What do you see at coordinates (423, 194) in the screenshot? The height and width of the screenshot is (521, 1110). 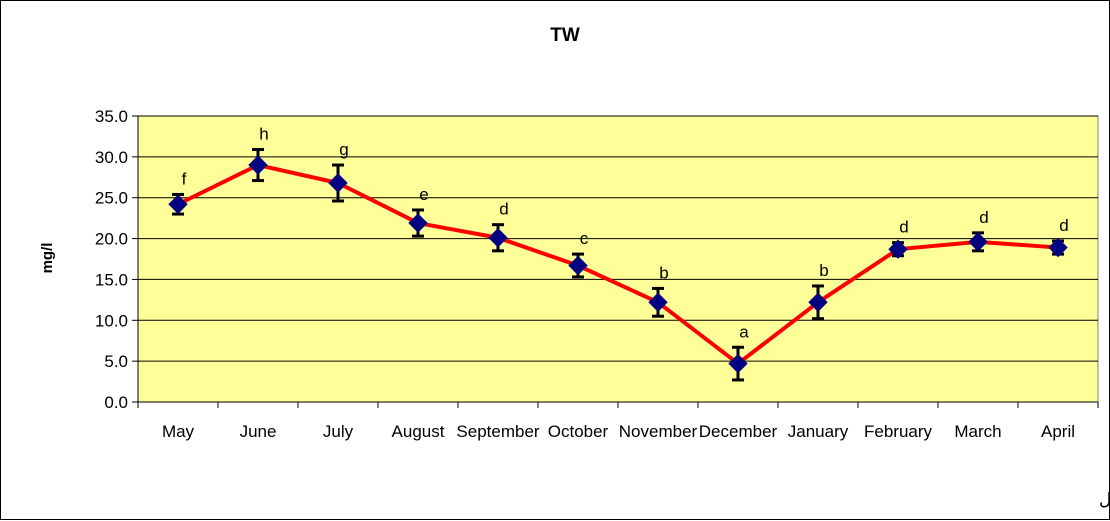 I see `significance-label: e` at bounding box center [423, 194].